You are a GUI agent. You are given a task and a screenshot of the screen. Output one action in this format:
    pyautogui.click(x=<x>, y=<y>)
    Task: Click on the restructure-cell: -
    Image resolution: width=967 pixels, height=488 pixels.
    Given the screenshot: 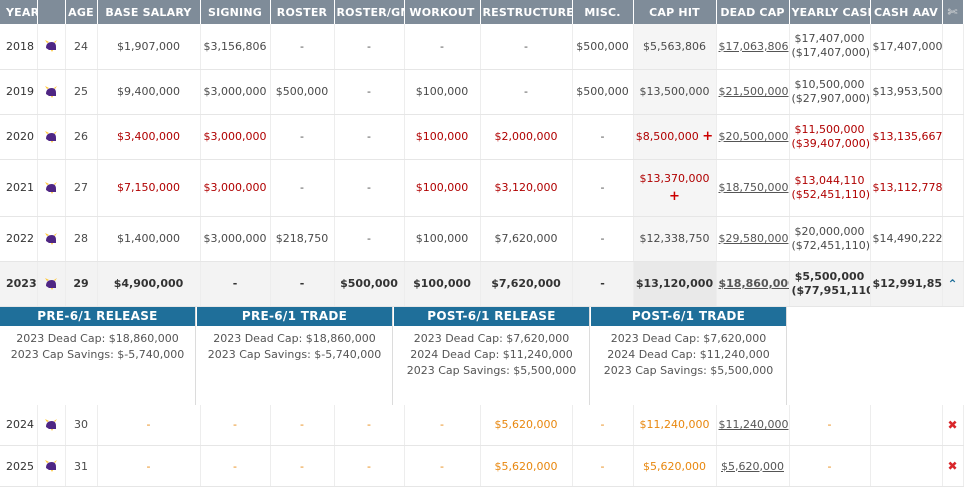 What is the action you would take?
    pyautogui.click(x=526, y=92)
    